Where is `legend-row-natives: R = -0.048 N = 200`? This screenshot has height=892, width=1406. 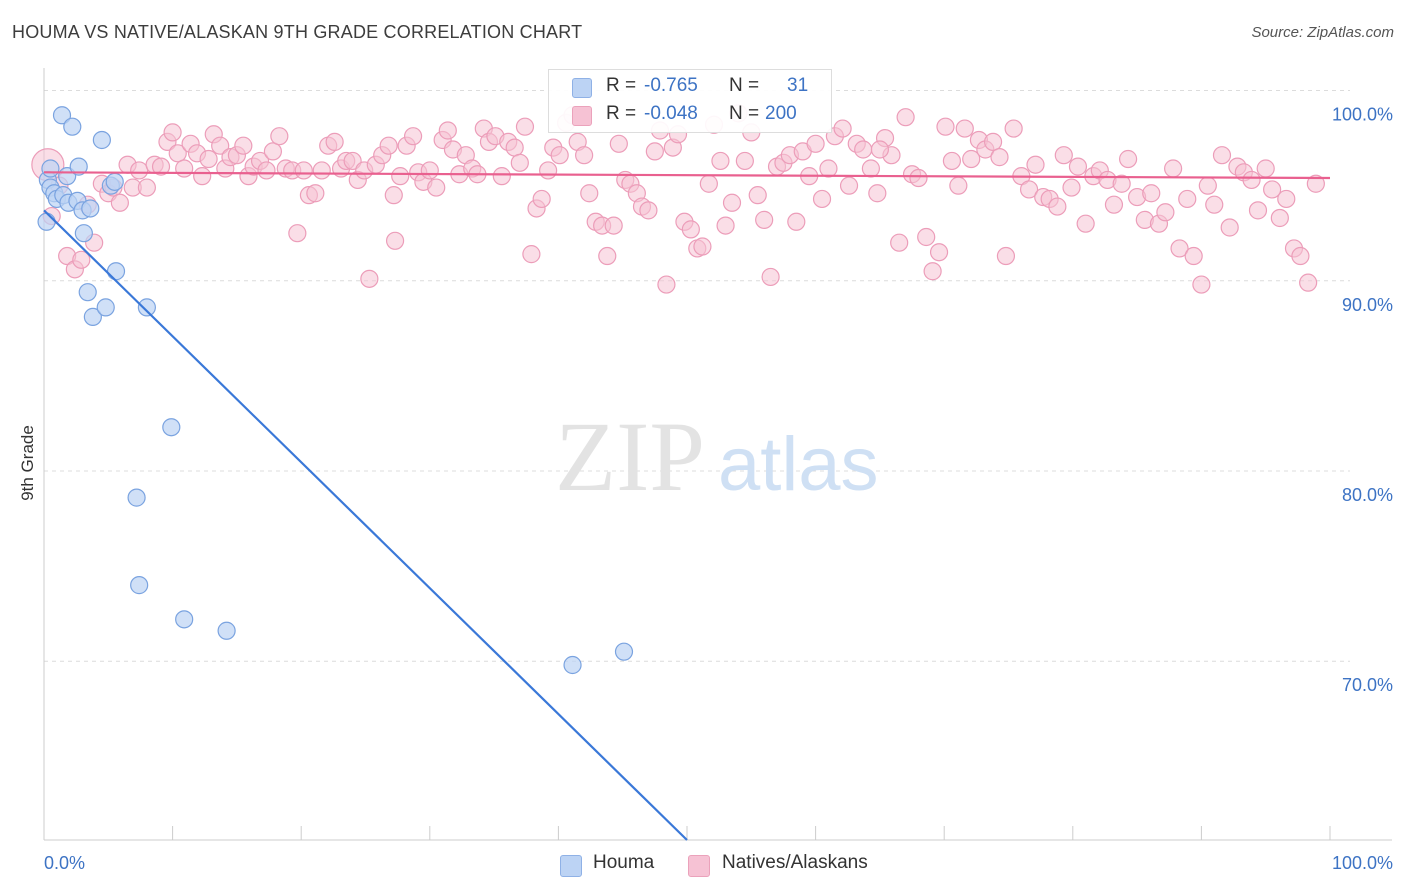 legend-row-natives: R = -0.048 N = 200 is located at coordinates (690, 115).